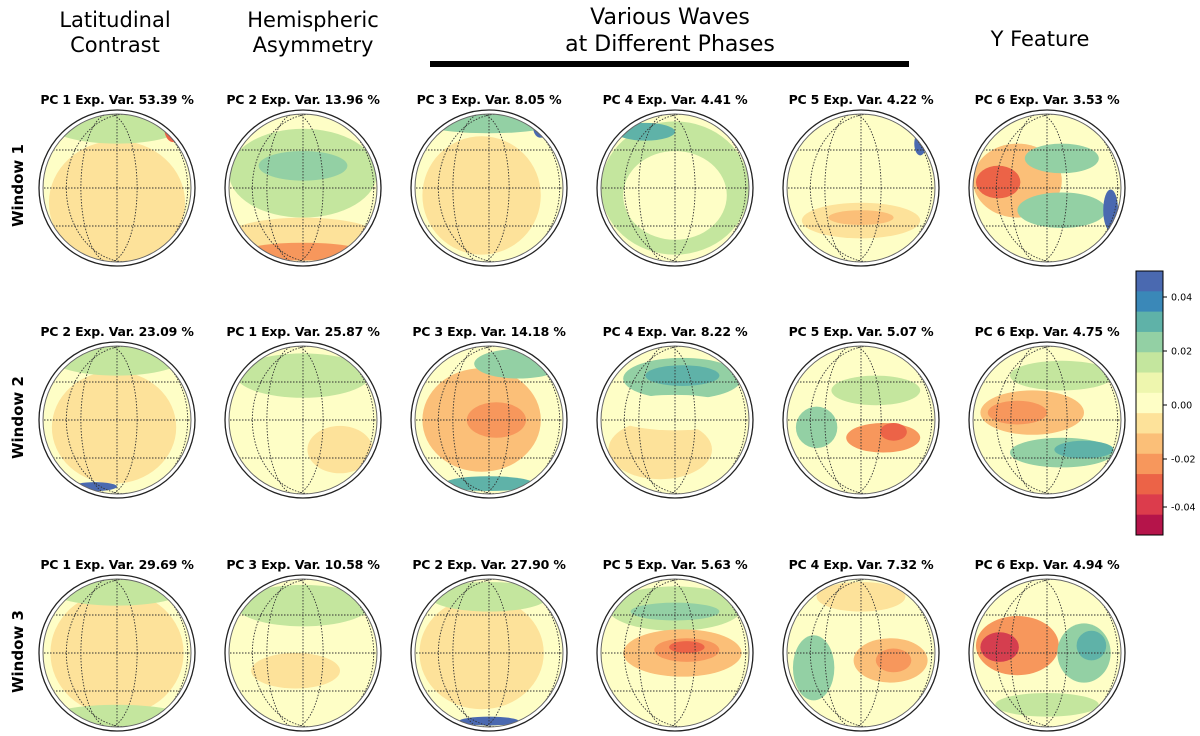 This screenshot has height=736, width=1200. Describe the element at coordinates (861, 331) in the screenshot. I see `panel-title: PC 5 Exp. Var. 5.07 %` at that location.